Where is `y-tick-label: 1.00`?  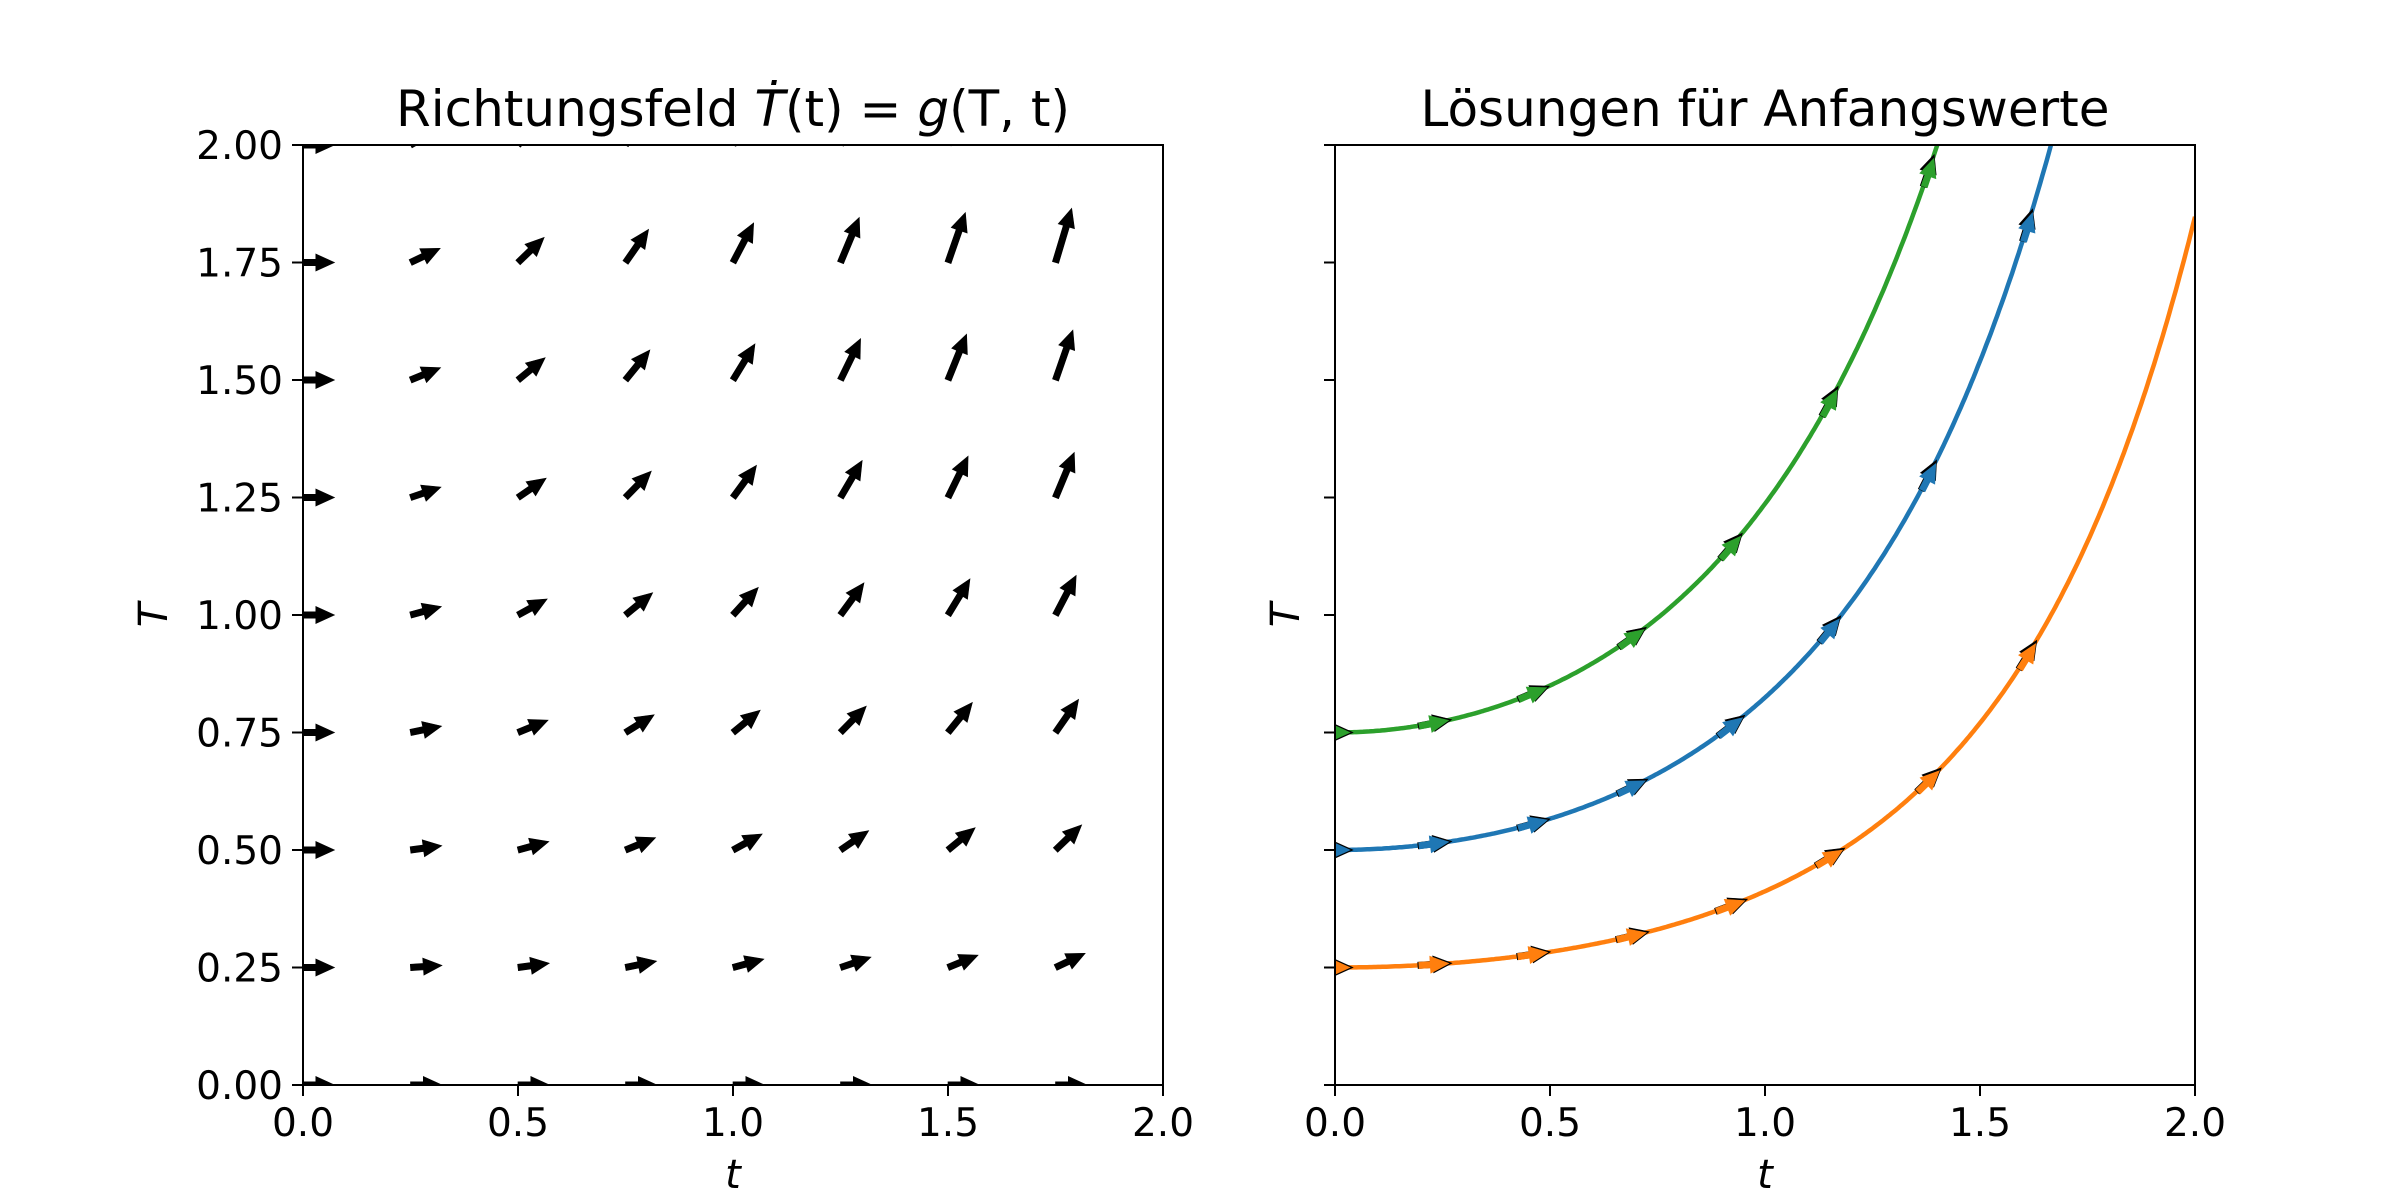
y-tick-label: 1.00 is located at coordinates (239, 616).